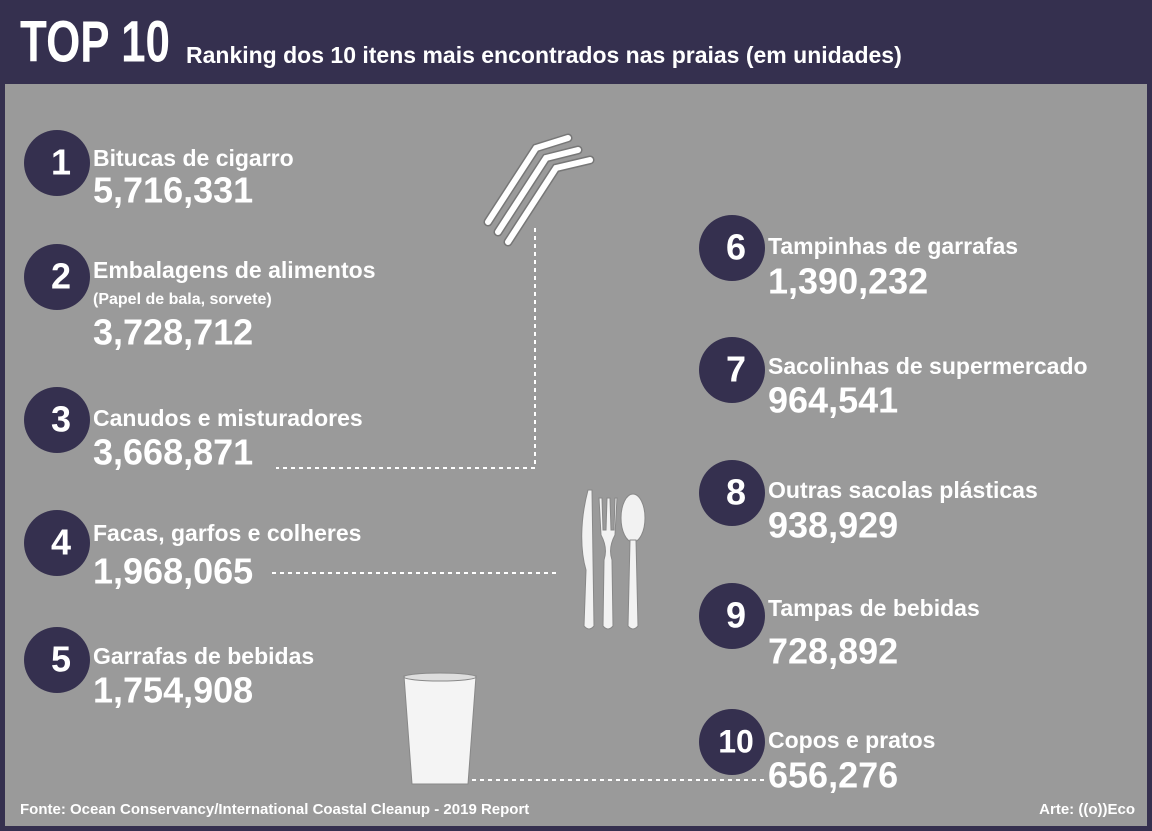 Image resolution: width=1152 pixels, height=831 pixels. I want to click on item-label: Outras sacolas plásticas, so click(903, 490).